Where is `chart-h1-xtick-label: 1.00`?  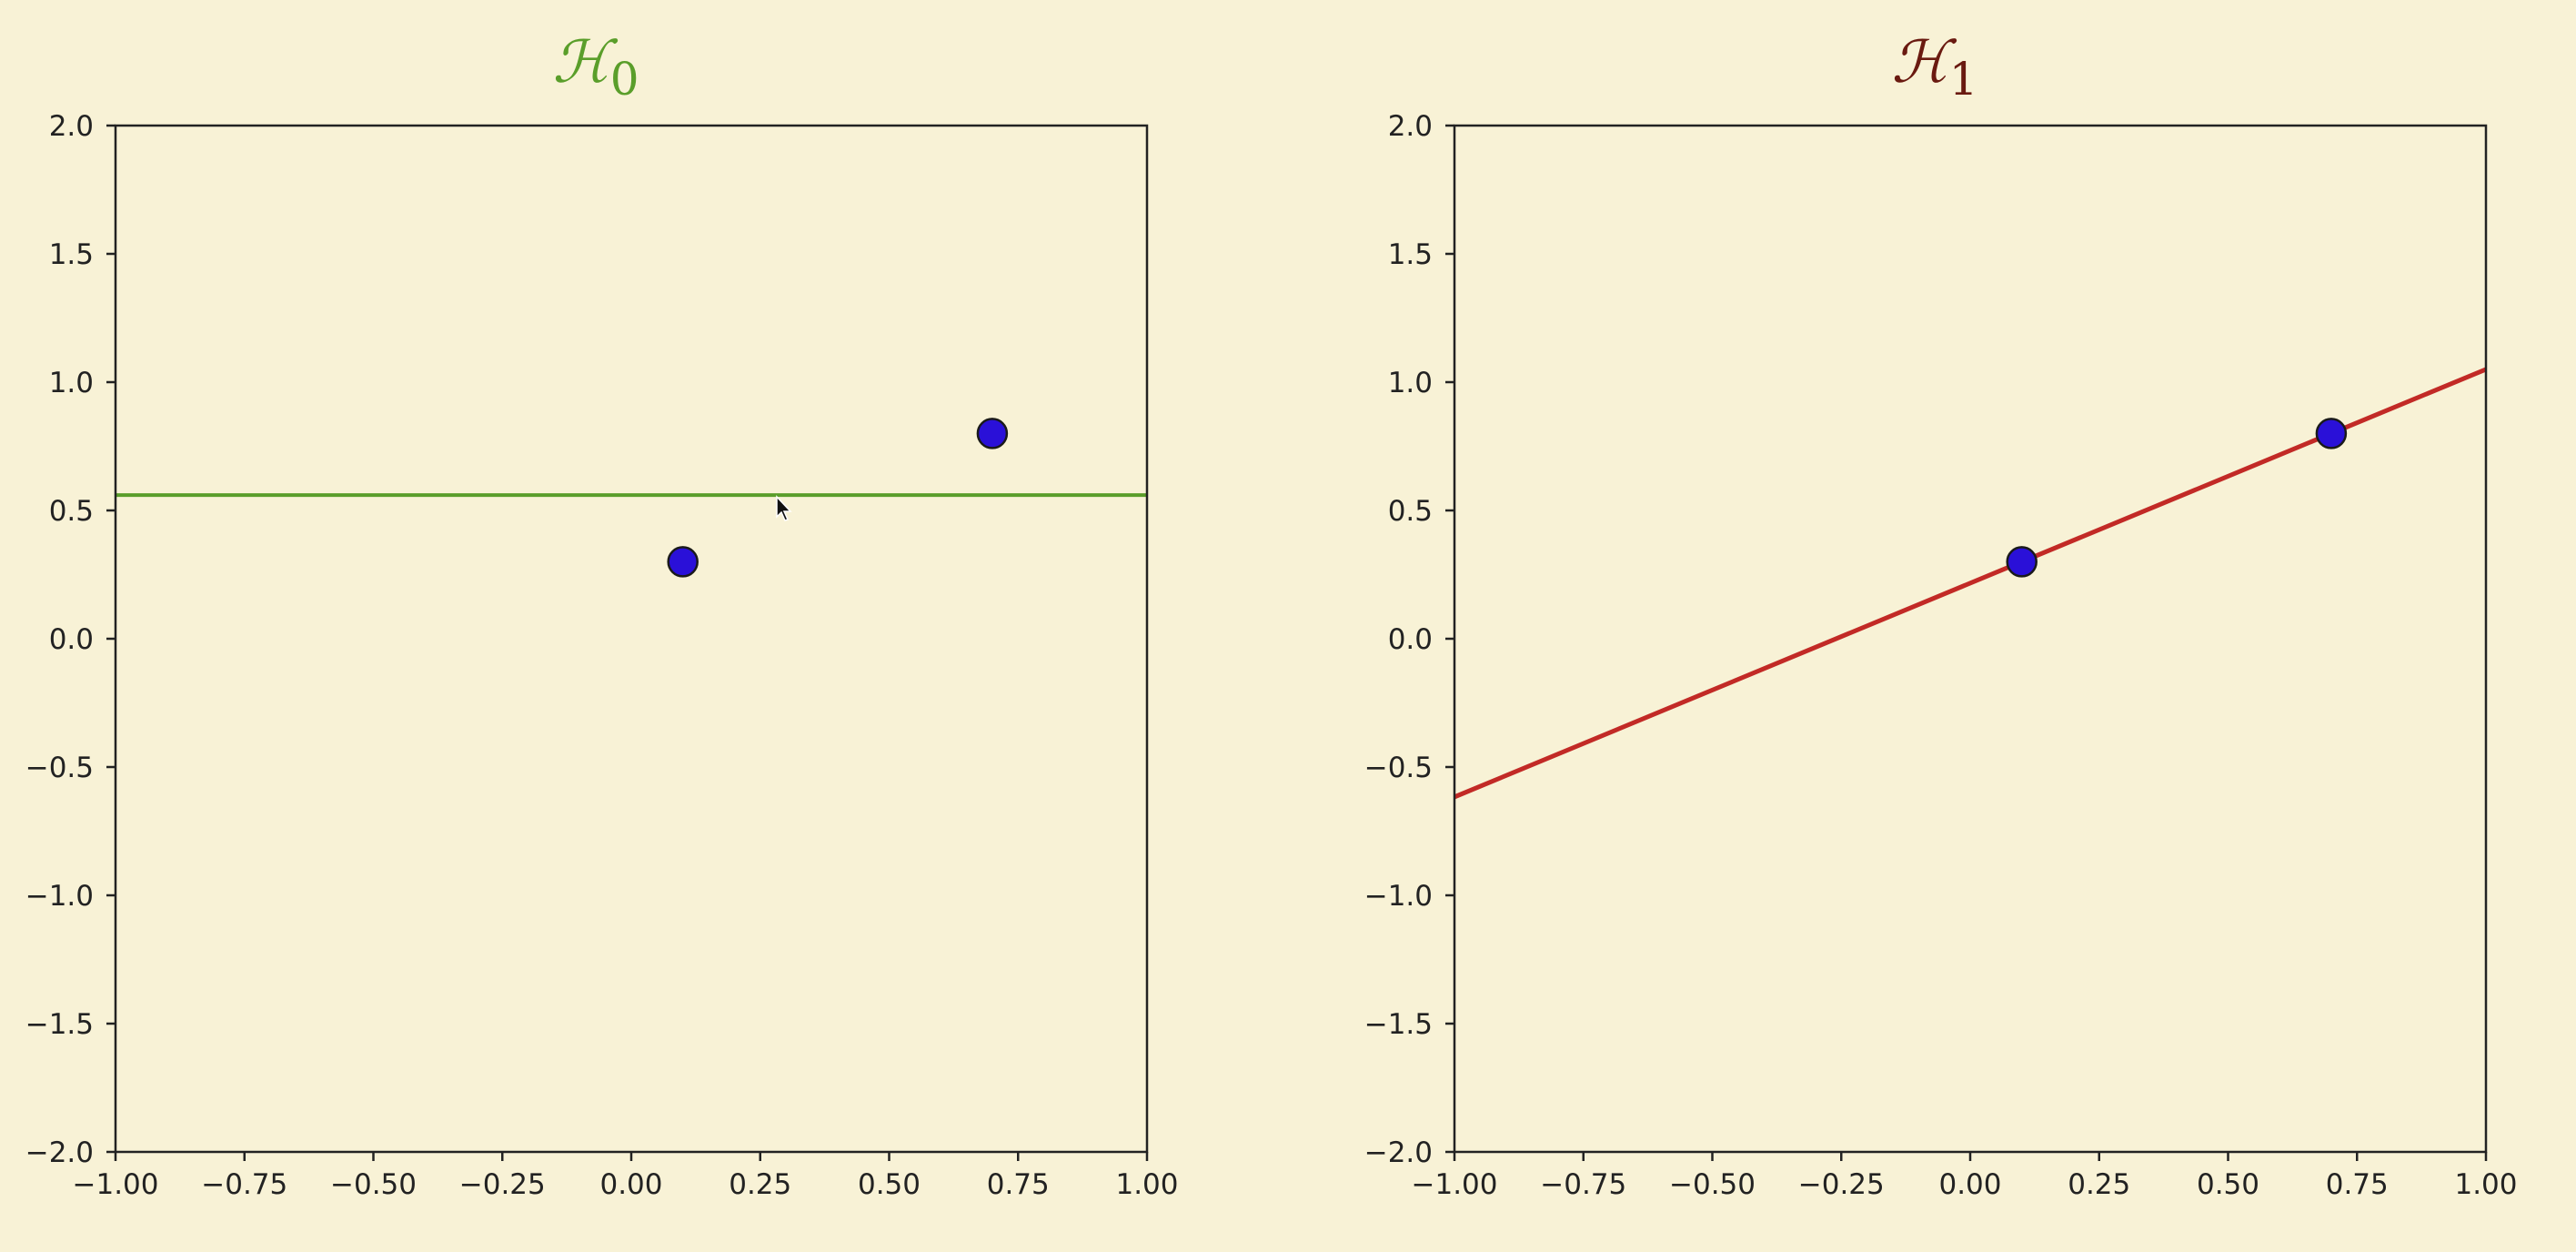 chart-h1-xtick-label: 1.00 is located at coordinates (2485, 1184).